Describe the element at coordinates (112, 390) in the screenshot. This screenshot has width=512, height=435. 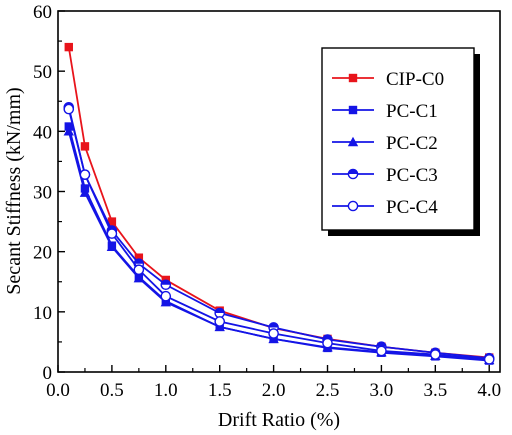
I see `x-tick-label: 0.5` at that location.